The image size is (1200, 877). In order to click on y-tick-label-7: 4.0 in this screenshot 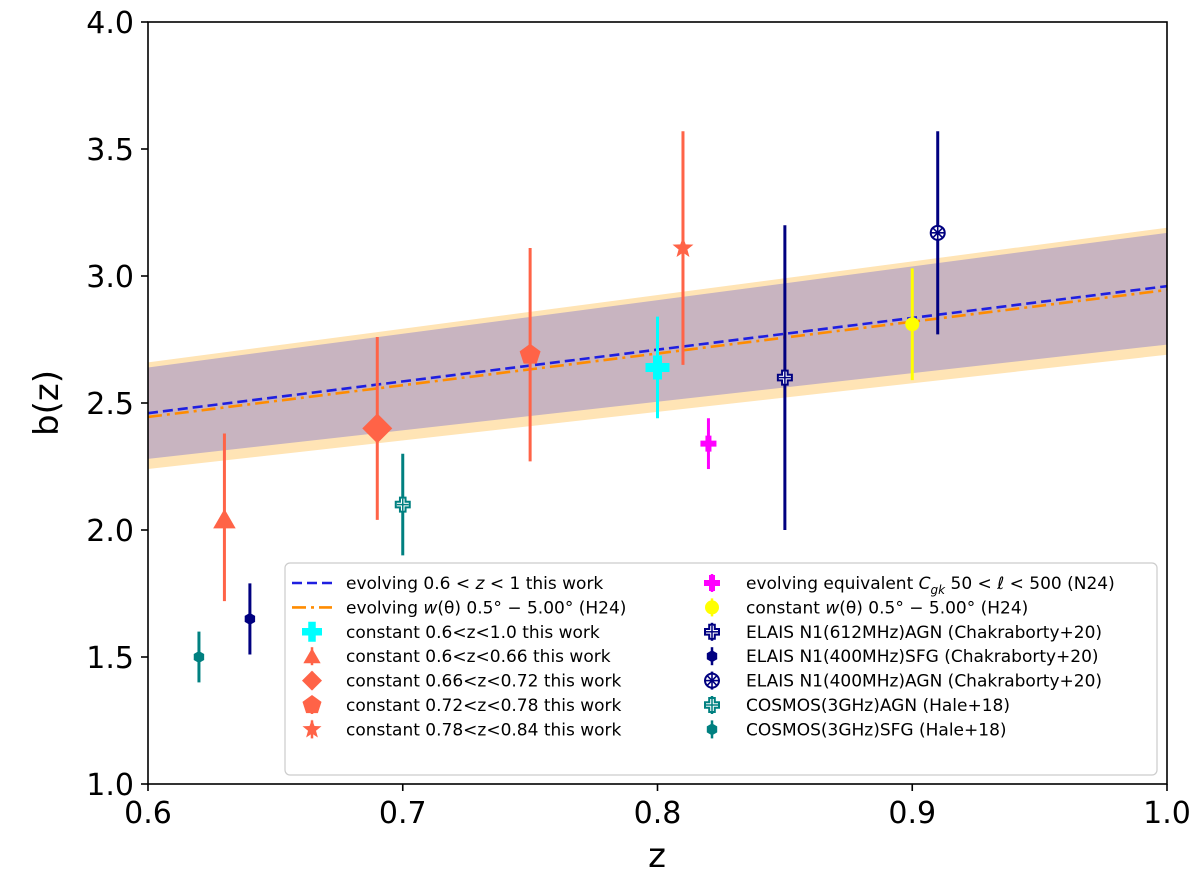, I will do `click(110, 23)`.